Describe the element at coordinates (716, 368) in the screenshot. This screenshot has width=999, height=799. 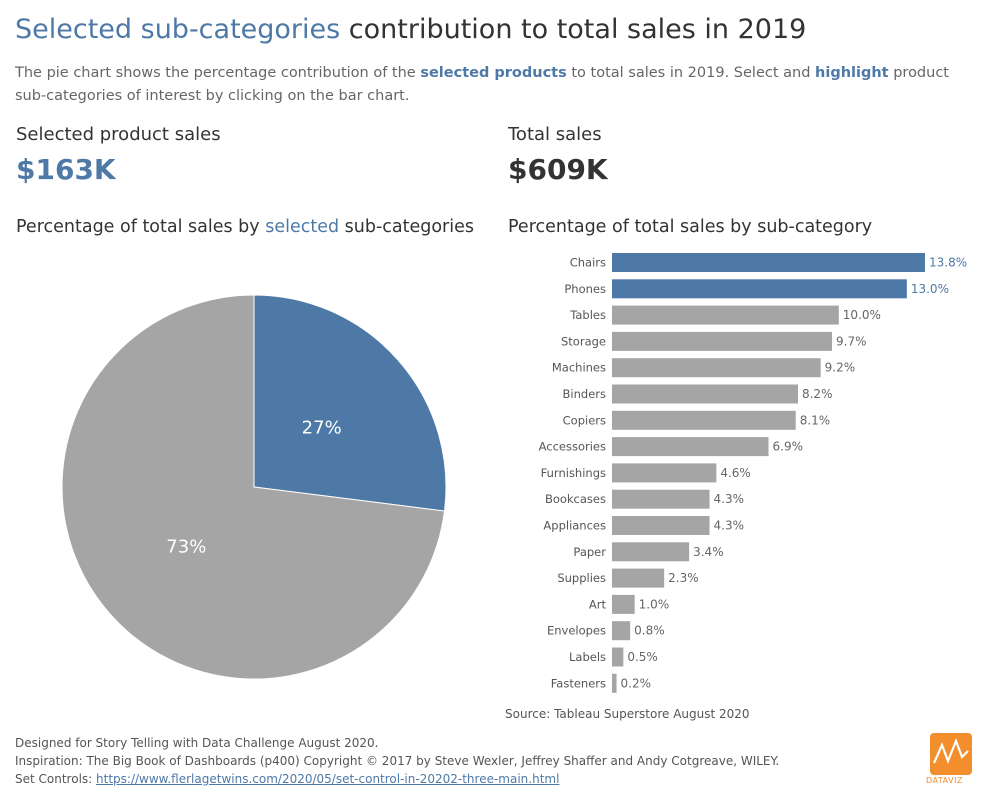
I see `bar-machines` at that location.